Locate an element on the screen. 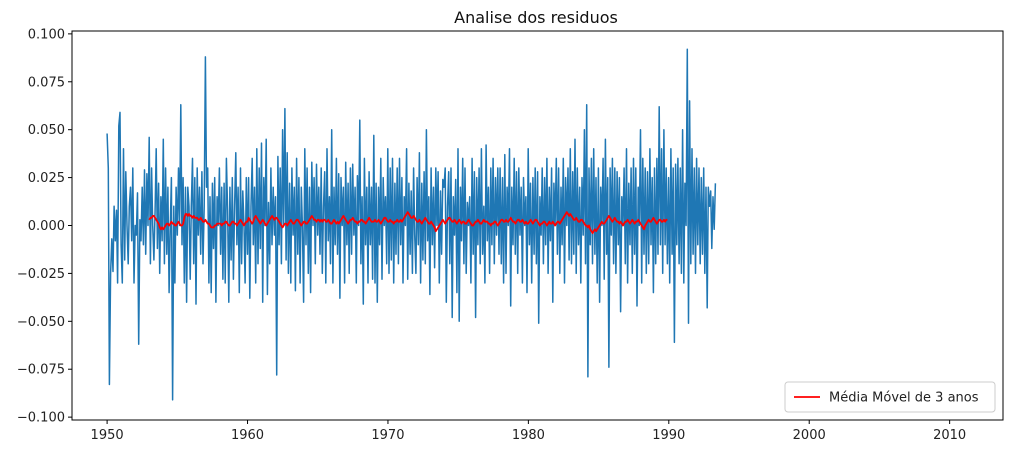 The height and width of the screenshot is (451, 1010). x-tick-label: 1980 is located at coordinates (528, 435).